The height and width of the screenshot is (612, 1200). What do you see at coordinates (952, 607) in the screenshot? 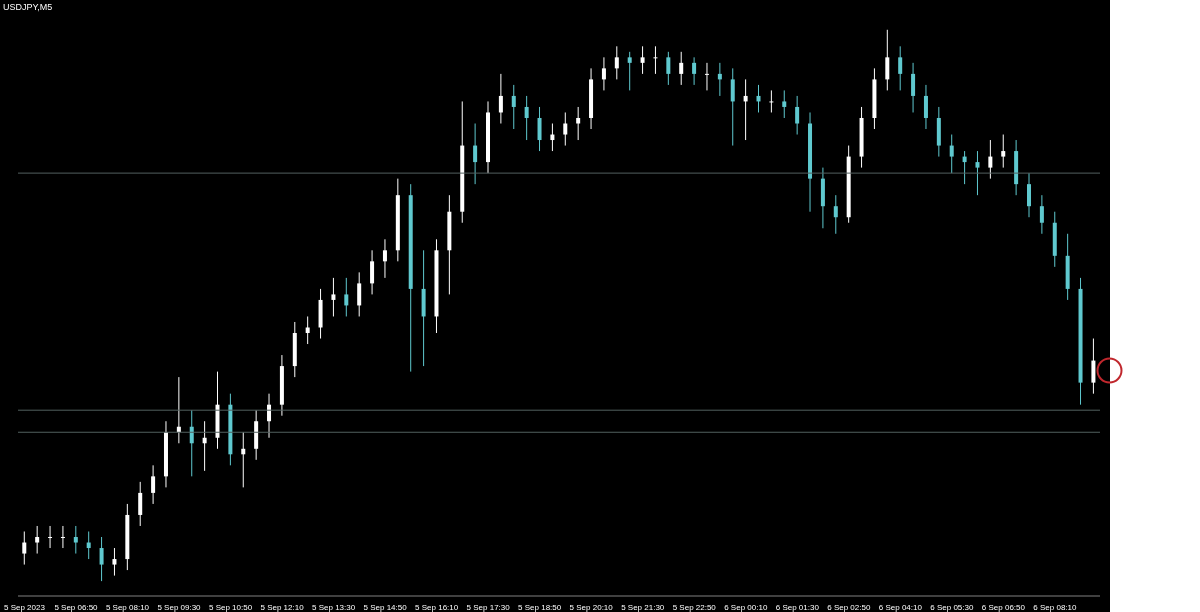
I see `x-tick-label: 6 Sep 05:30` at bounding box center [952, 607].